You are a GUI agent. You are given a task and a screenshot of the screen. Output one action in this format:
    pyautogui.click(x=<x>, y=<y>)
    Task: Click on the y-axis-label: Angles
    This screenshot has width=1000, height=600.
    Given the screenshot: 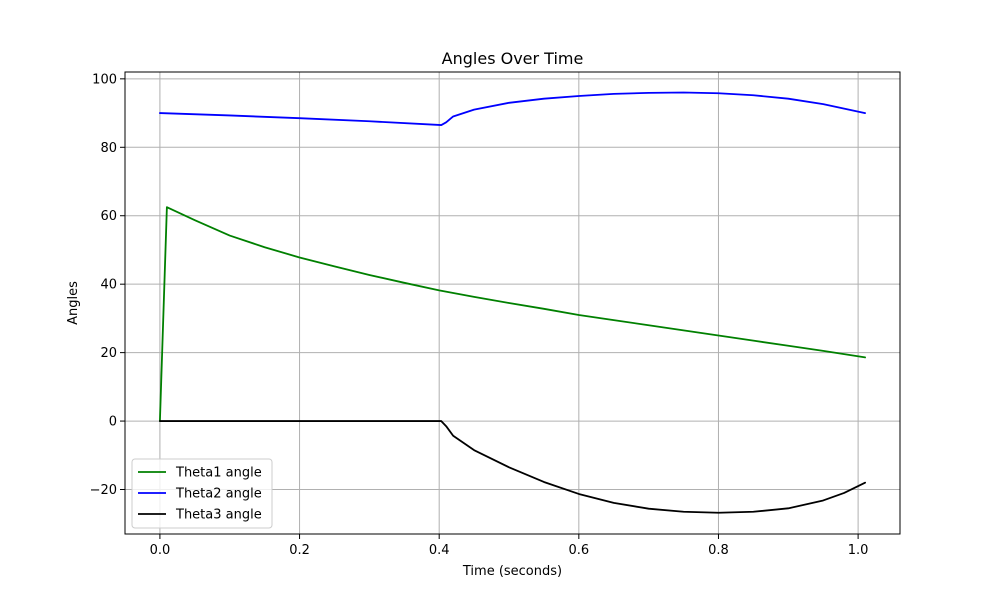 What is the action you would take?
    pyautogui.click(x=73, y=303)
    